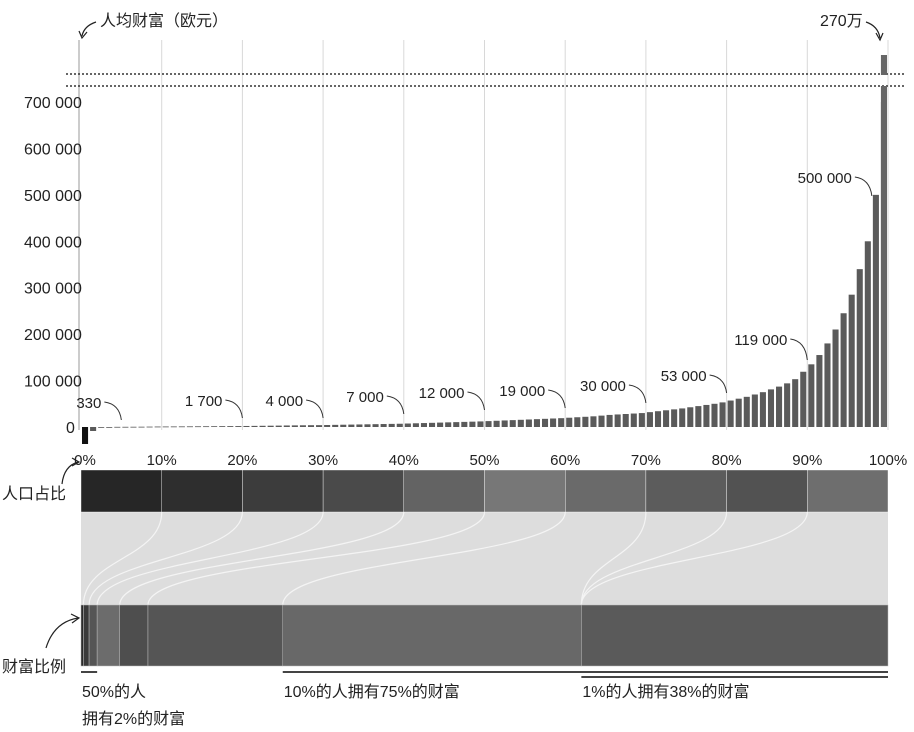 This screenshot has height=732, width=914. What do you see at coordinates (70, 428) in the screenshot?
I see `y-tick-label: 0` at bounding box center [70, 428].